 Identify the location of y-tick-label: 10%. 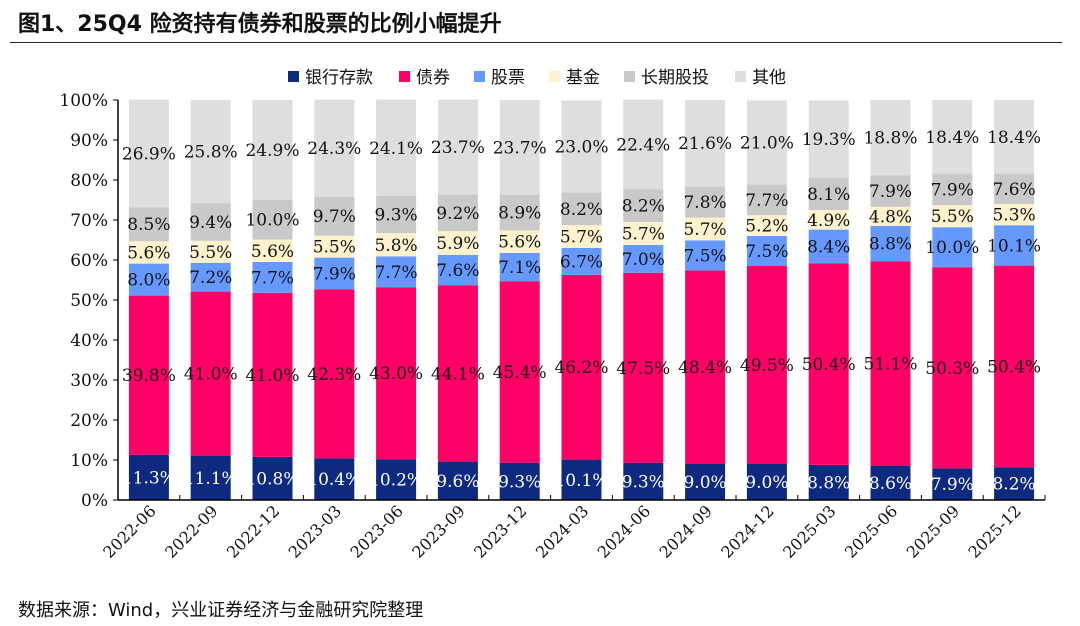
(89, 461).